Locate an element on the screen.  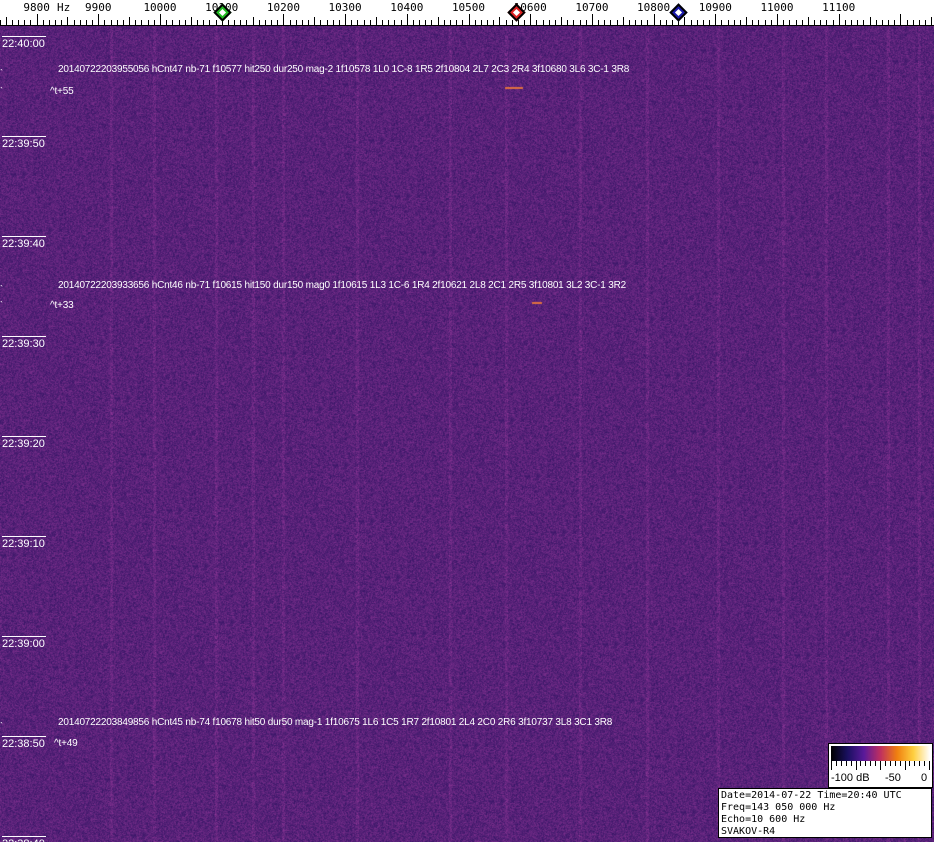
time-label-text: 22:39:40 is located at coordinates (23, 244).